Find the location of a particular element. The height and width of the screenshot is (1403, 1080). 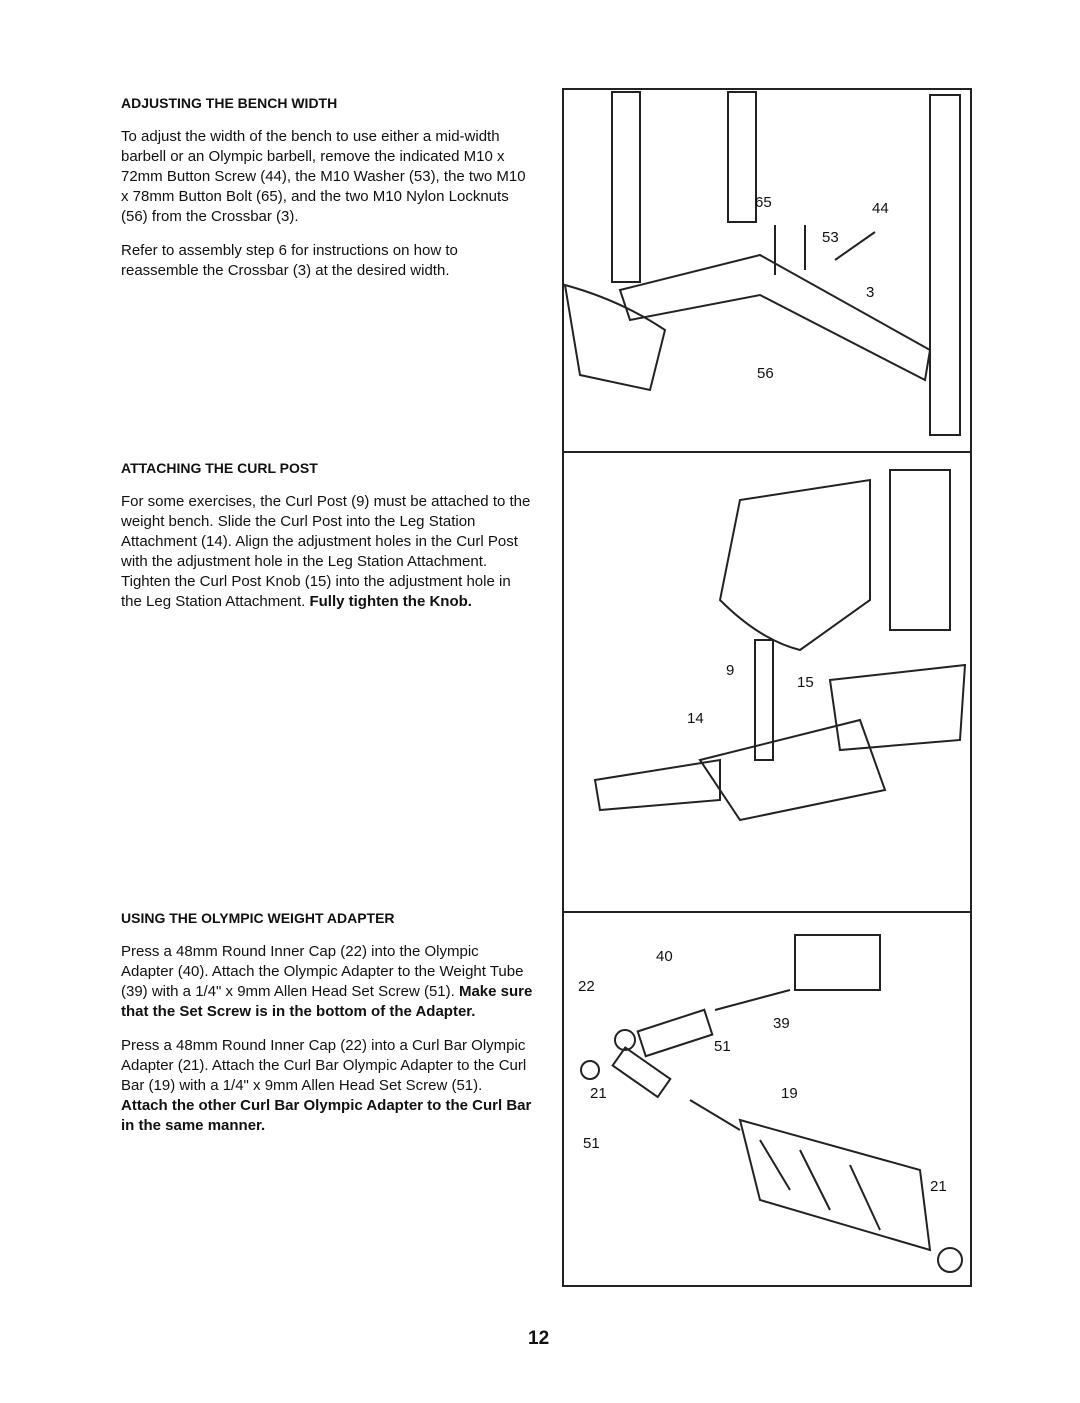

heading: USING THE OLYMPIC WEIGHT ADAPTER is located at coordinates (258, 918).